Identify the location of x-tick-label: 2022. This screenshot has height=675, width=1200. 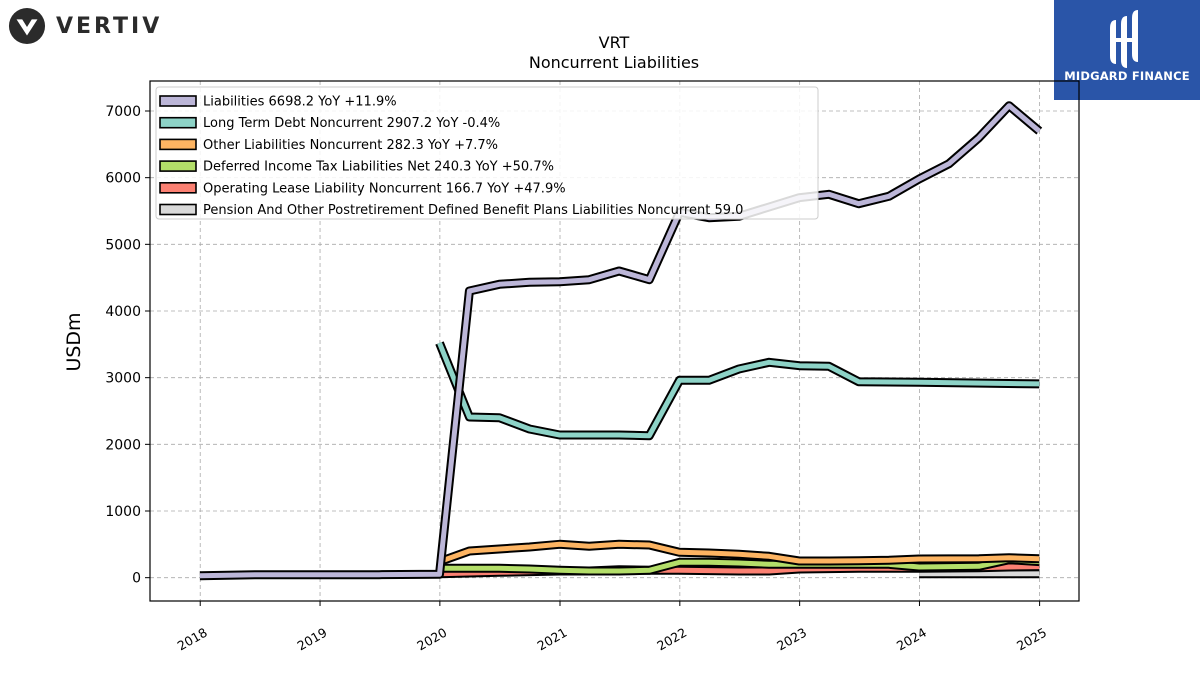
(671, 639).